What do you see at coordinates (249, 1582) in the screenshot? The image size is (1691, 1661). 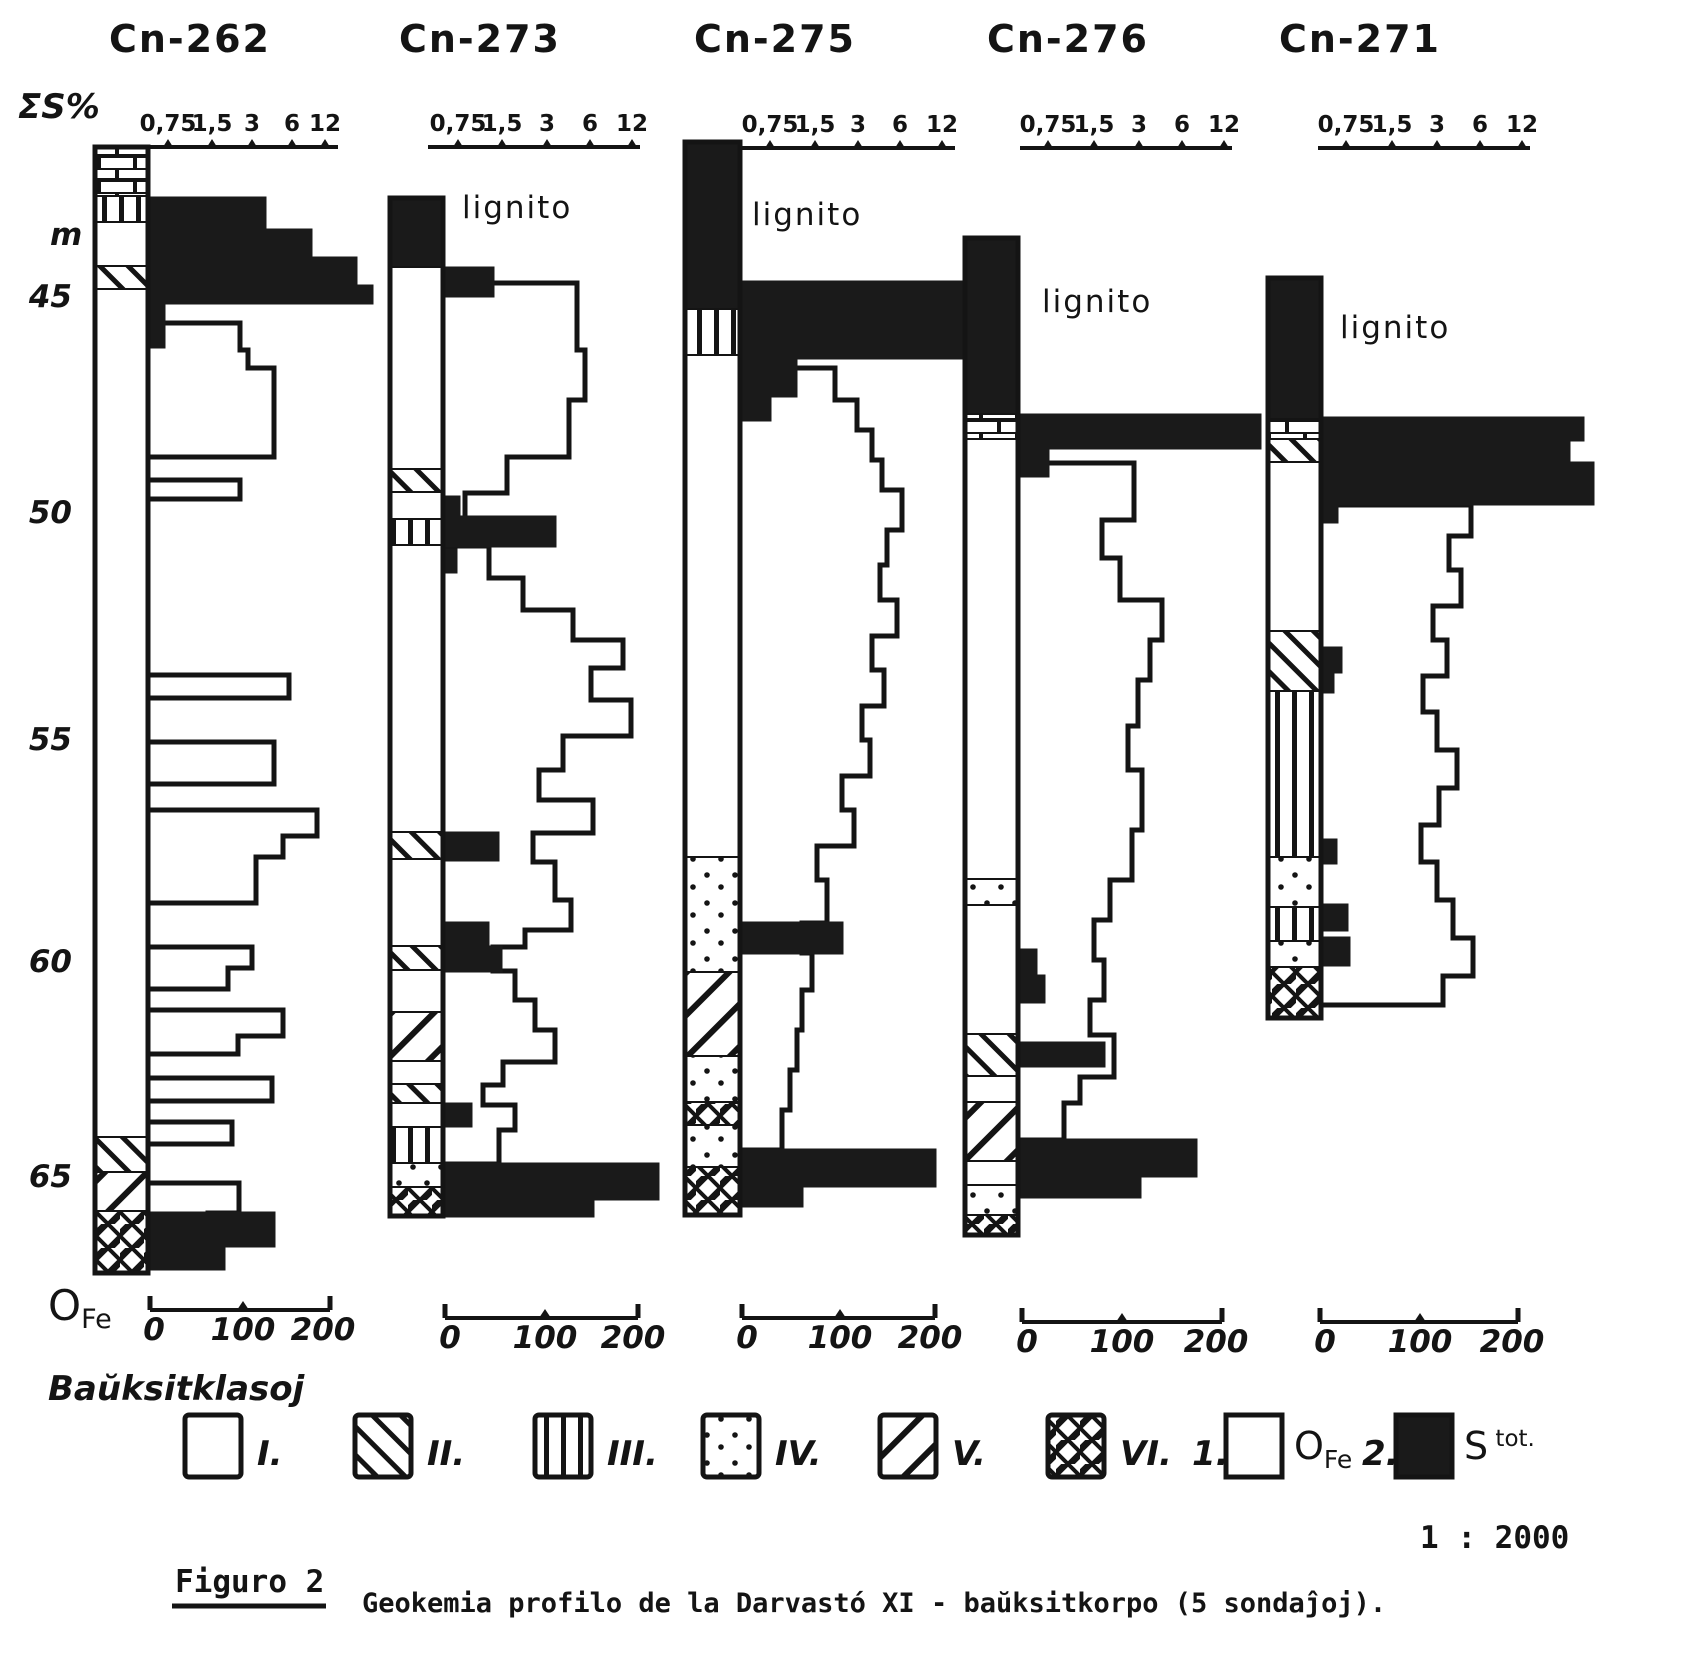 I see `figure-tag: Figuro 2` at bounding box center [249, 1582].